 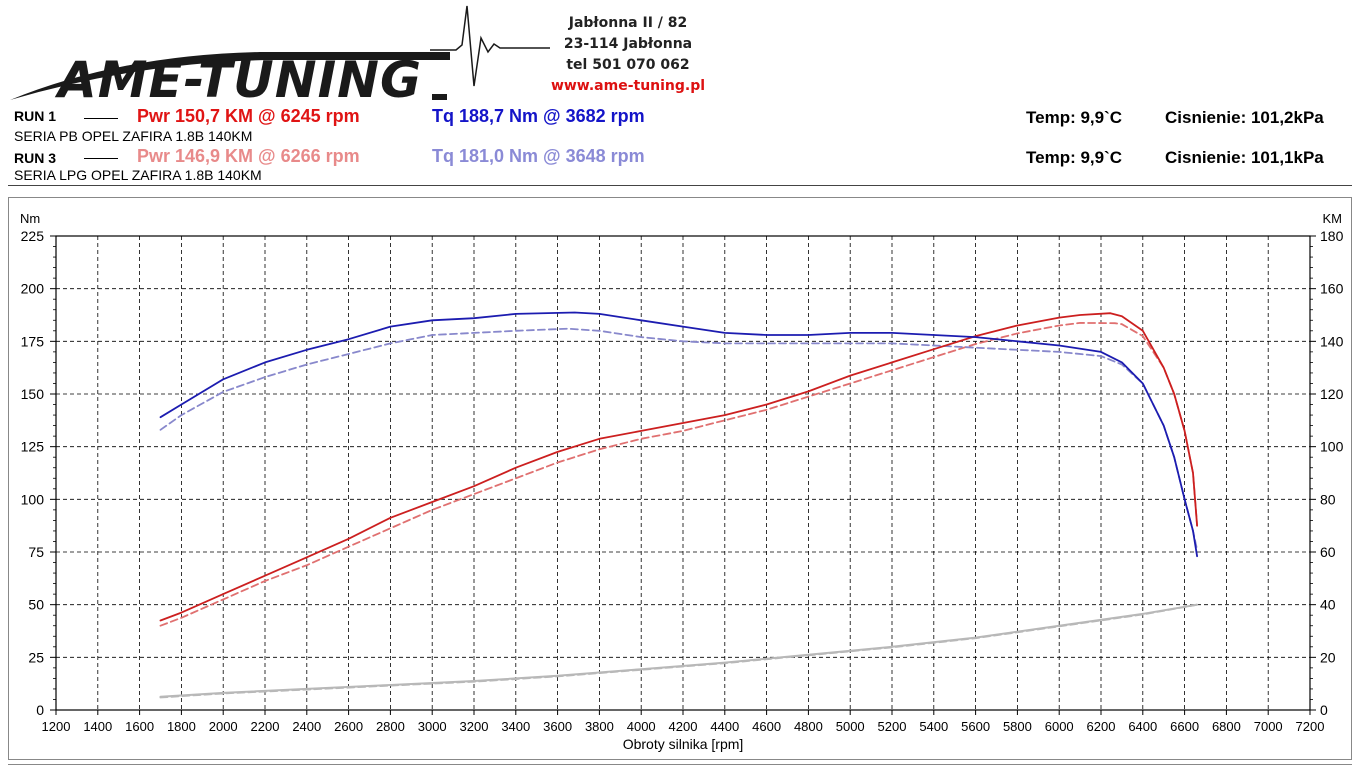 What do you see at coordinates (1101, 726) in the screenshot?
I see `x-tick-label: 6200` at bounding box center [1101, 726].